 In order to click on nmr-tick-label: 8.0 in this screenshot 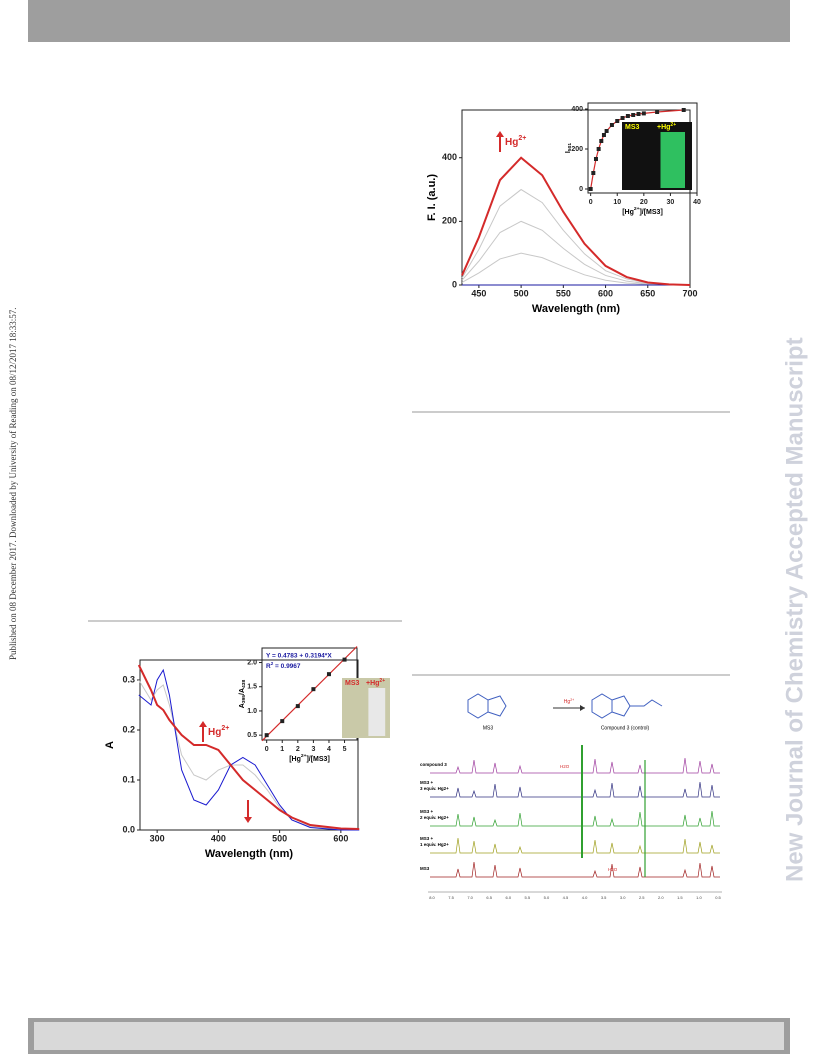, I will do `click(432, 897)`.